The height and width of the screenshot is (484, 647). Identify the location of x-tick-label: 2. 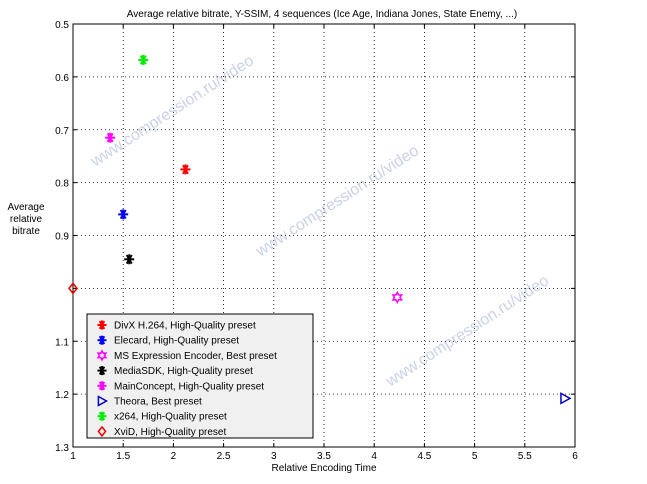
(174, 456).